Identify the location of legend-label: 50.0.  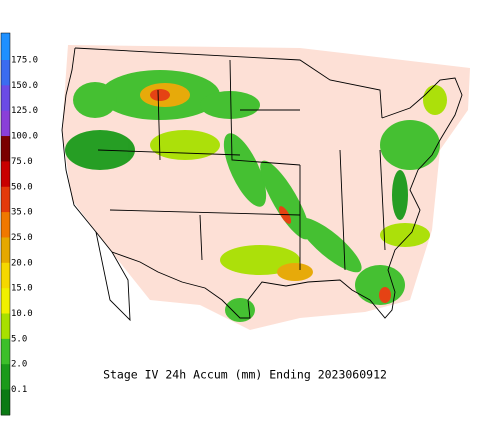
(22, 187).